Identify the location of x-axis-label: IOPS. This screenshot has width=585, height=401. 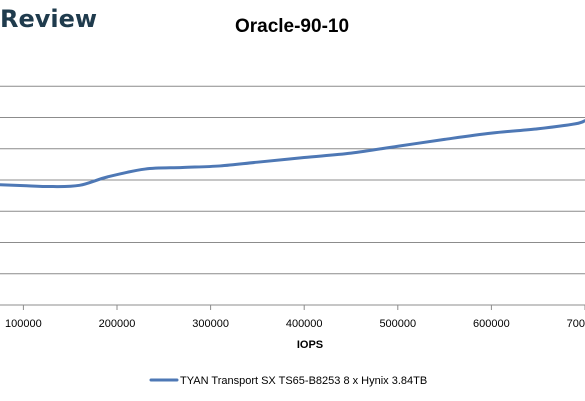
(310, 345).